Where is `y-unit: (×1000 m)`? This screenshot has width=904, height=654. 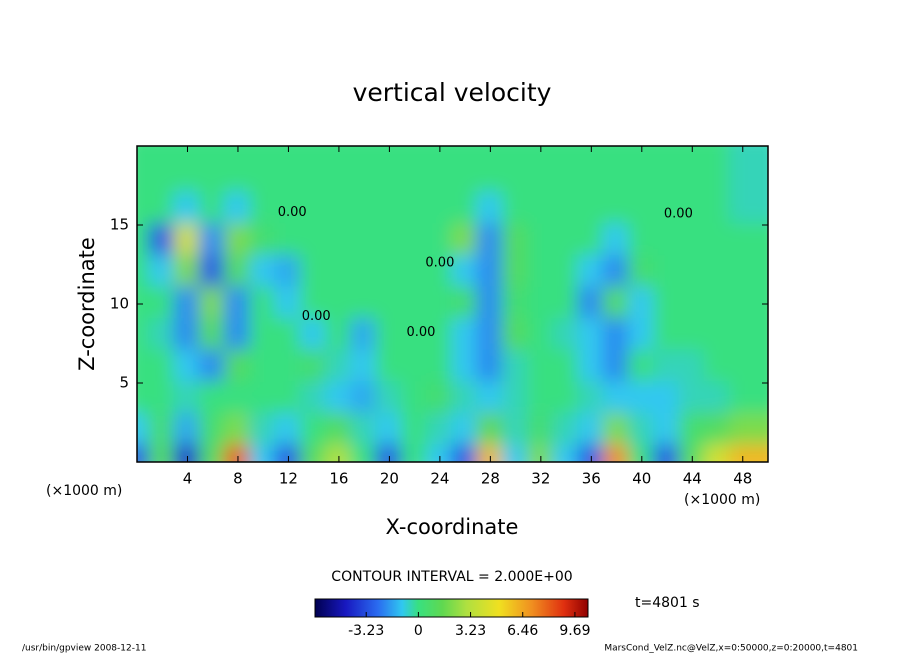
y-unit: (×1000 m) is located at coordinates (84, 491).